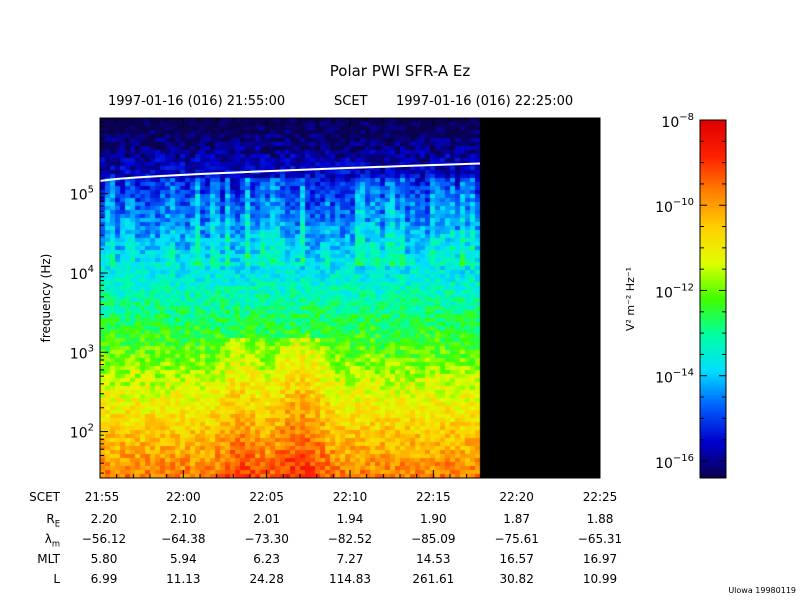 The width and height of the screenshot is (800, 600). What do you see at coordinates (56, 579) in the screenshot?
I see `ephemeris-row-label: L` at bounding box center [56, 579].